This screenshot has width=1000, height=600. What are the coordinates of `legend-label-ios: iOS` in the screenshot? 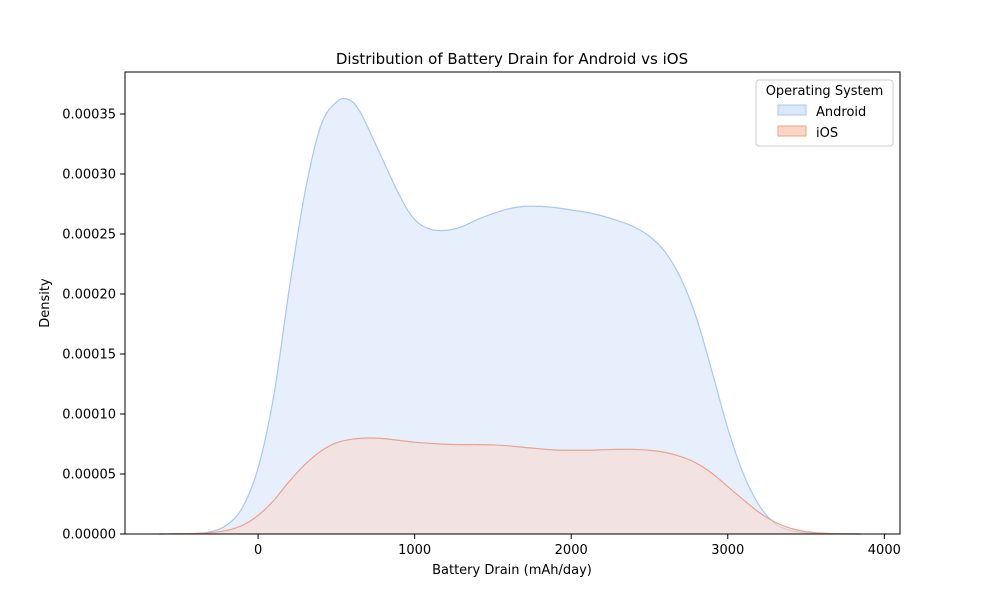 It's located at (827, 133).